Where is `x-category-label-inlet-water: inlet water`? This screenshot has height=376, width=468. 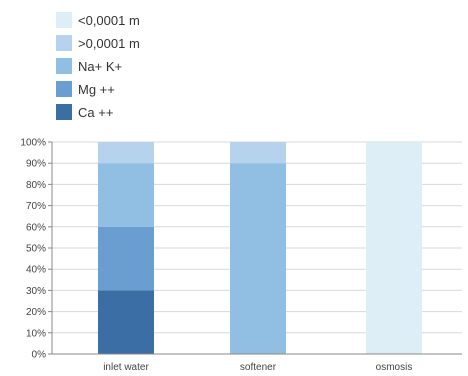 x-category-label-inlet-water: inlet water is located at coordinates (126, 367).